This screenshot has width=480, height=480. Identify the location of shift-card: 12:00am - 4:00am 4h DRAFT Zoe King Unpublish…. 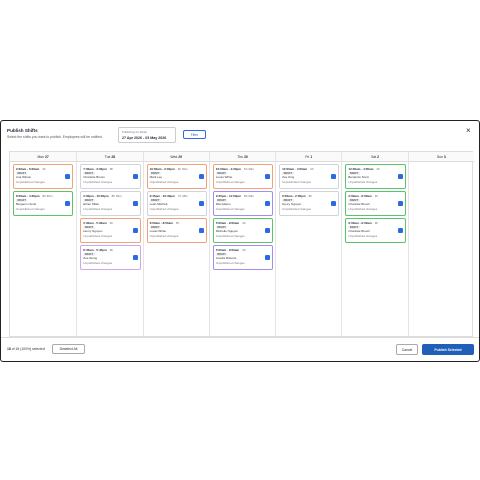
(309, 176).